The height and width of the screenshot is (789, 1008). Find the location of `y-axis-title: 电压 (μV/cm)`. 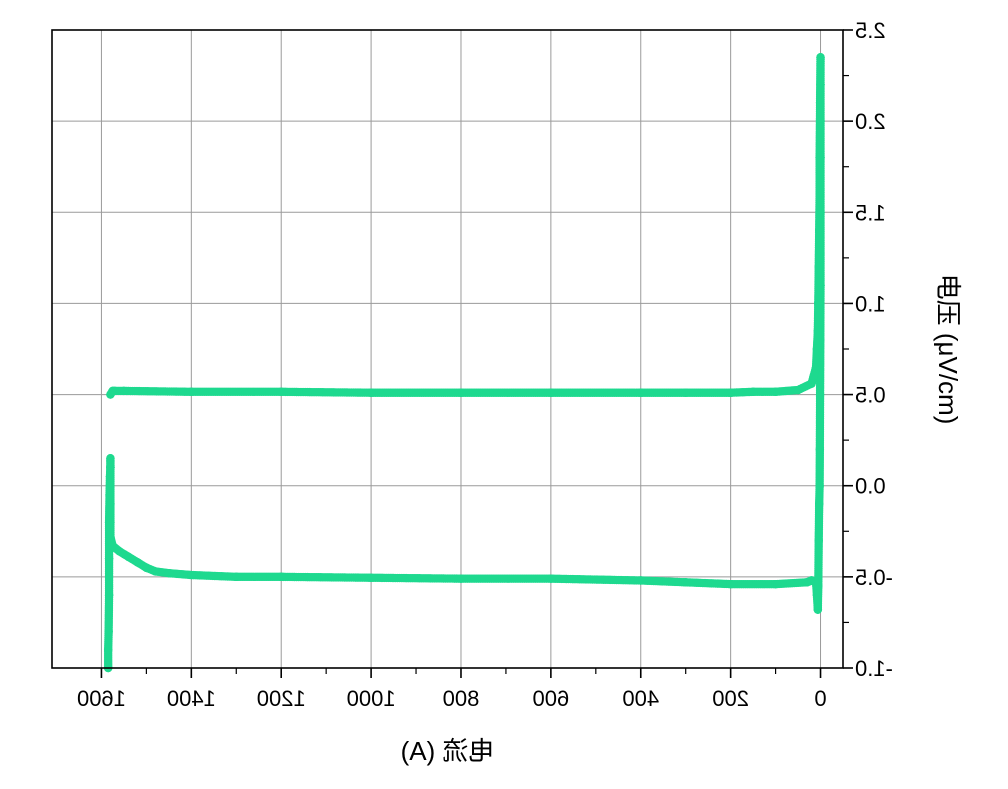

y-axis-title: 电压 (μV/cm) is located at coordinates (948, 349).